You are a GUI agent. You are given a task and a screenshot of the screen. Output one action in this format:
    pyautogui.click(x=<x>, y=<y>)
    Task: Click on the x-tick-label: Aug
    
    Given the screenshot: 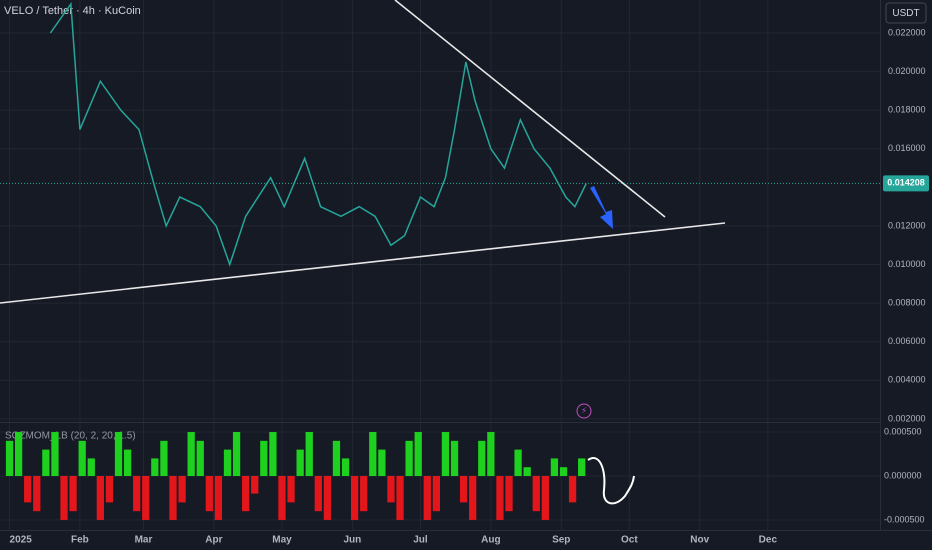 What is the action you would take?
    pyautogui.click(x=490, y=540)
    